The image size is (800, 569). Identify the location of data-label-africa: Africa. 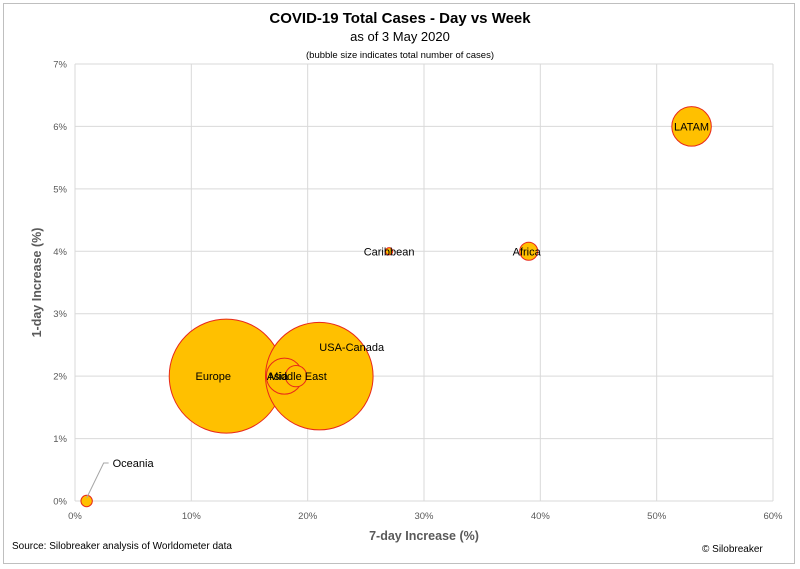
(527, 252).